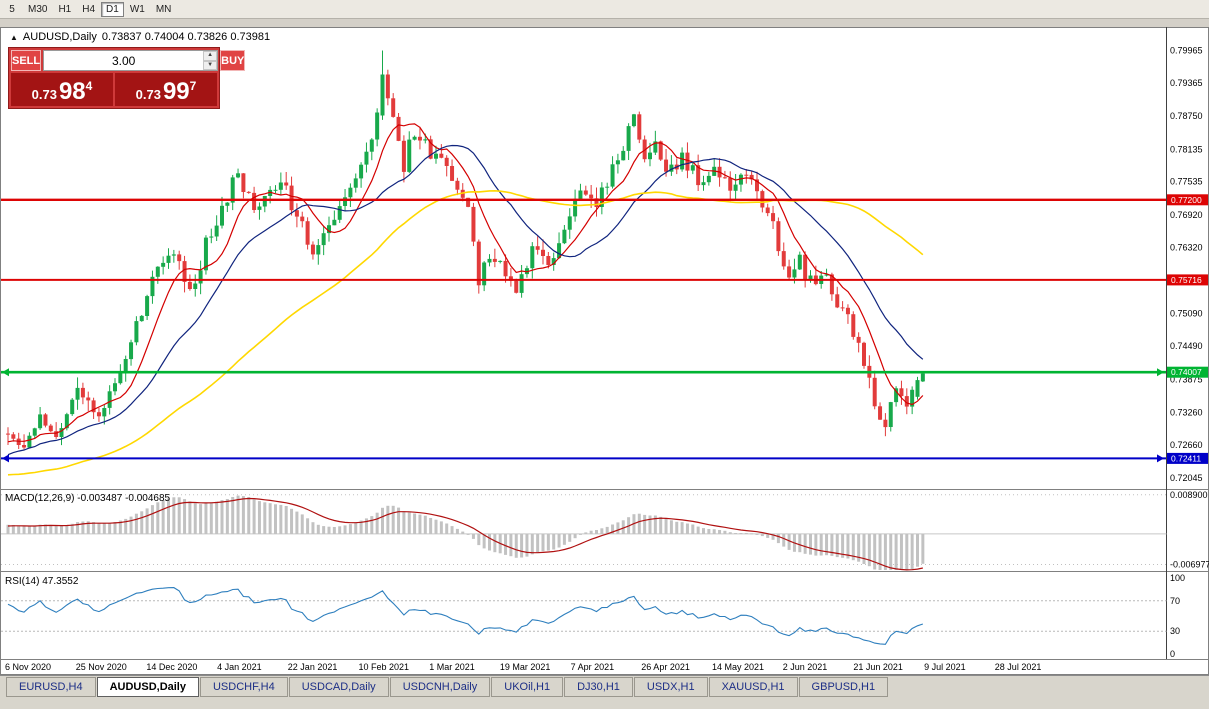 This screenshot has height=709, width=1209. What do you see at coordinates (12, 9) in the screenshot?
I see `timeframe-button-5: 5` at bounding box center [12, 9].